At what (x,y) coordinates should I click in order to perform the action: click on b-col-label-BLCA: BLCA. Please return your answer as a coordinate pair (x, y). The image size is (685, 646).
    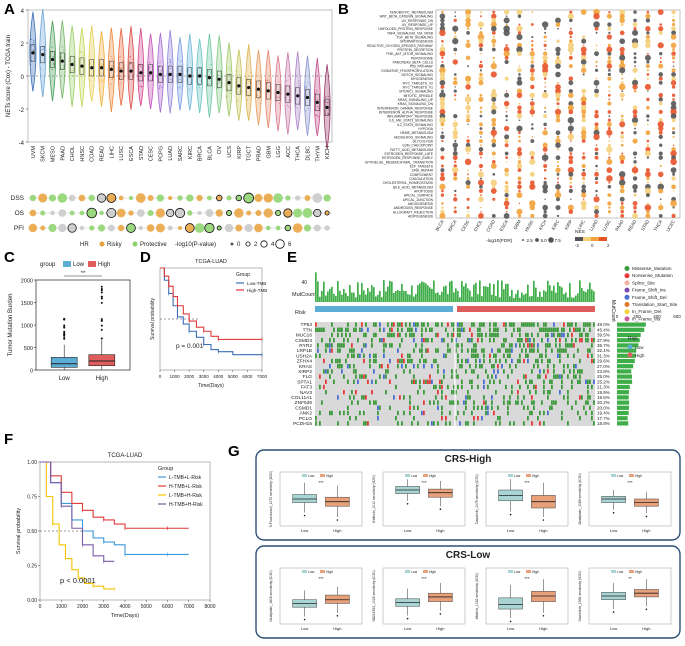
    Looking at the image, I should click on (440, 225).